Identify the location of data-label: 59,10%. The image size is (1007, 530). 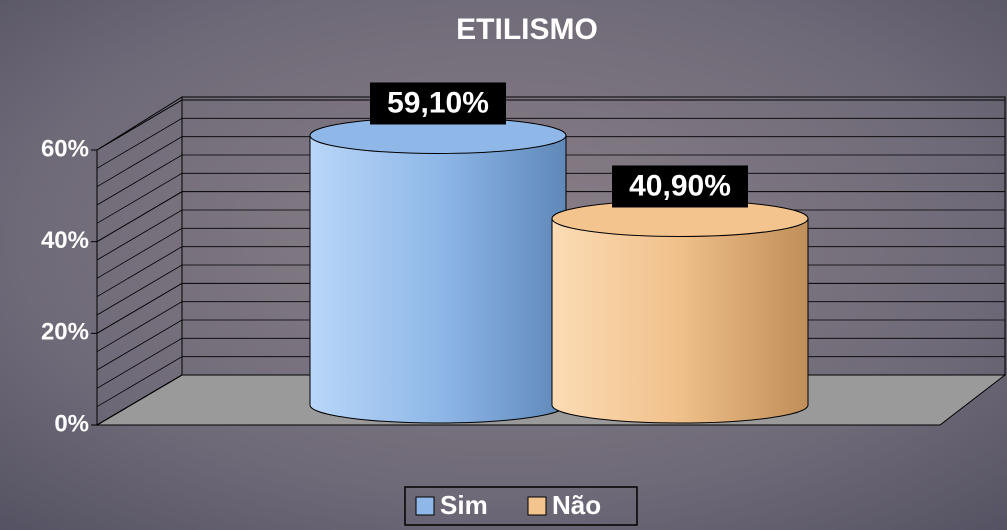
(438, 103).